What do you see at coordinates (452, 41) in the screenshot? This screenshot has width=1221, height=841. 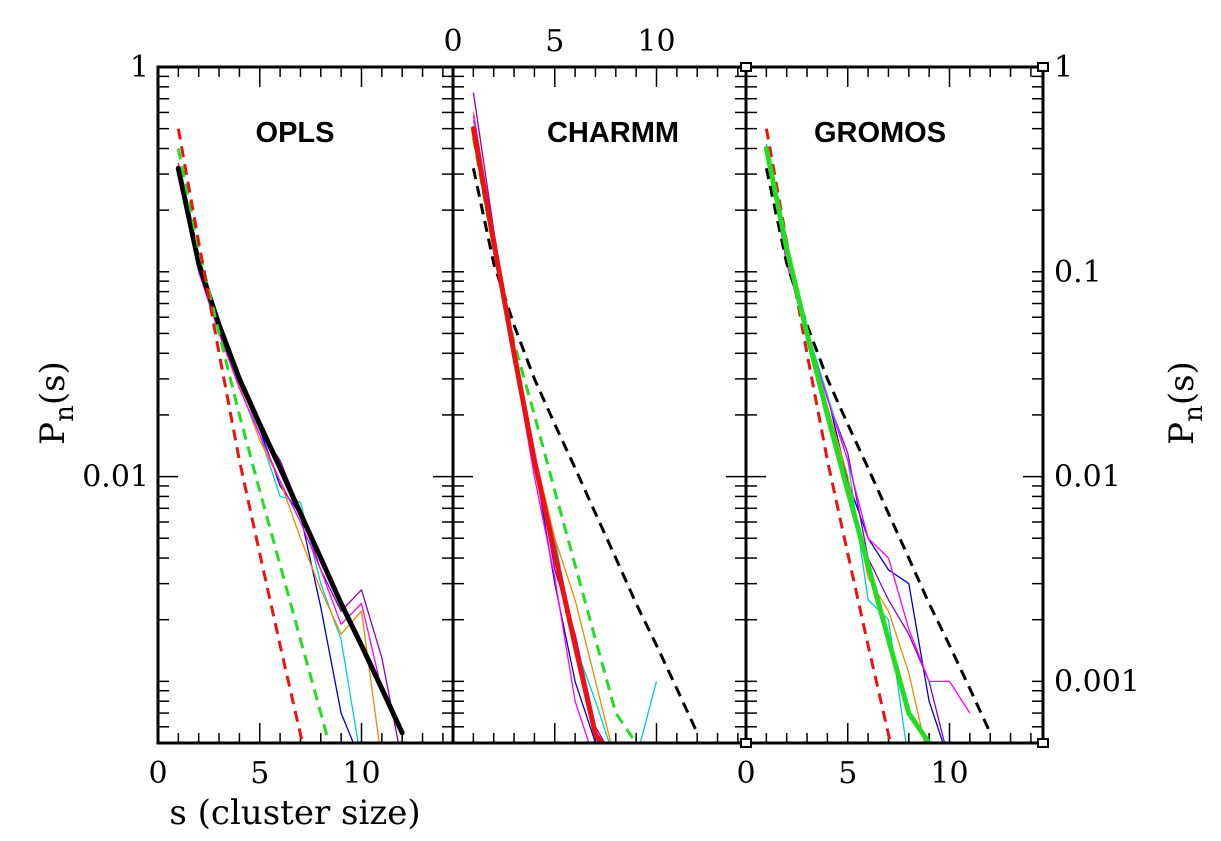 I see `x-tick-label-top: 0` at bounding box center [452, 41].